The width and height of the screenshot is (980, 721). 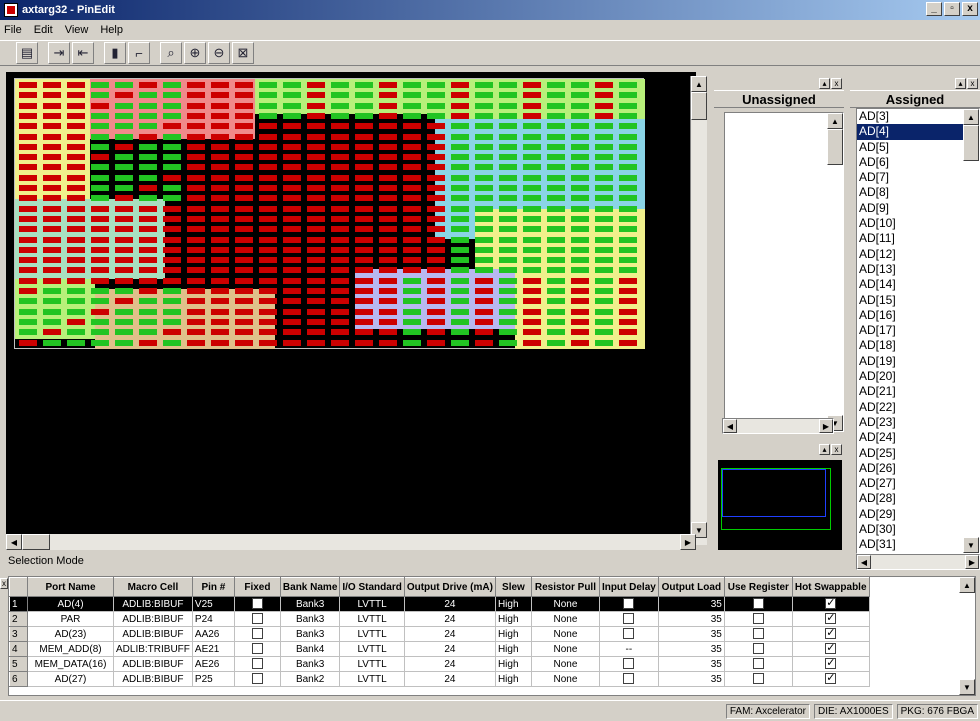 I want to click on input-delay-cell, so click(x=629, y=634).